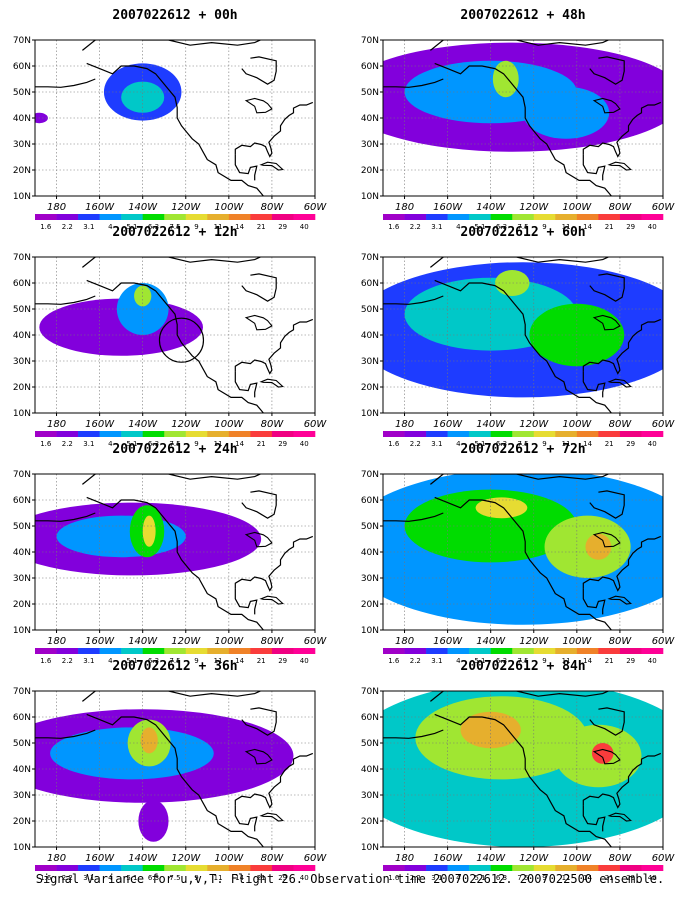 This screenshot has height=900, width=700. I want to click on longitude-label: 140W, so click(491, 858).